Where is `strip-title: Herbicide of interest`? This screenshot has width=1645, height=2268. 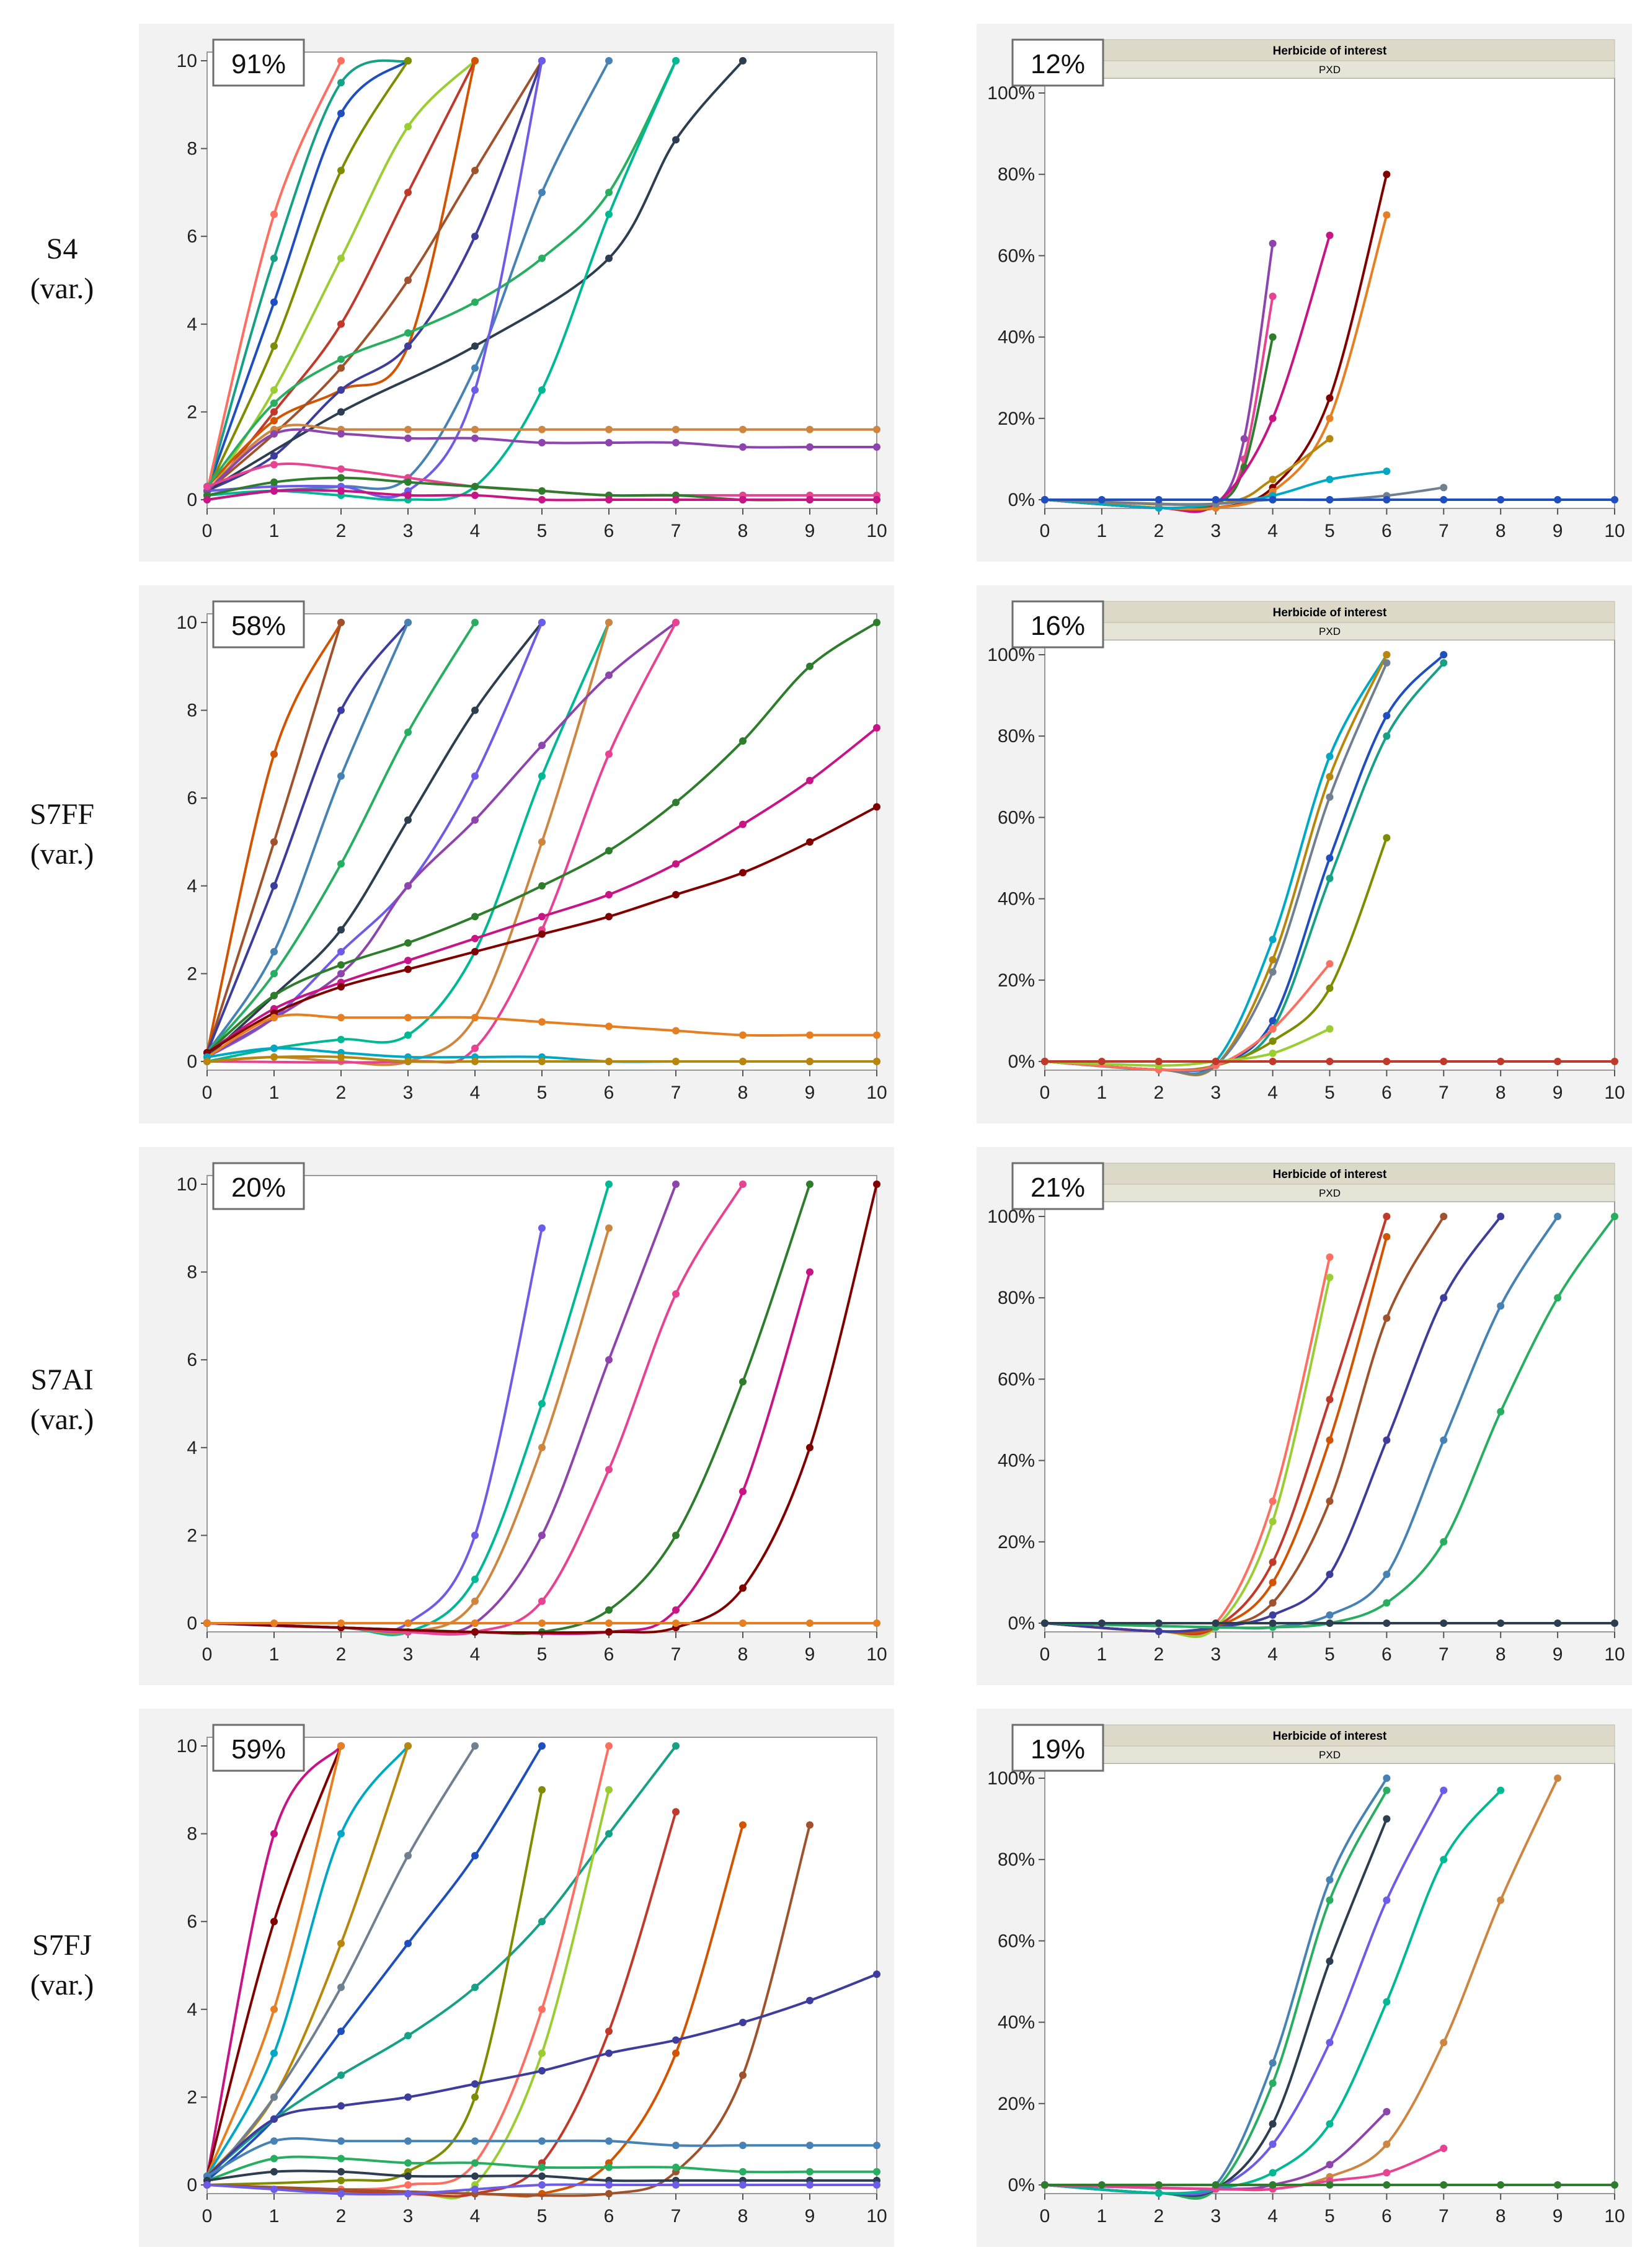 strip-title: Herbicide of interest is located at coordinates (1330, 1174).